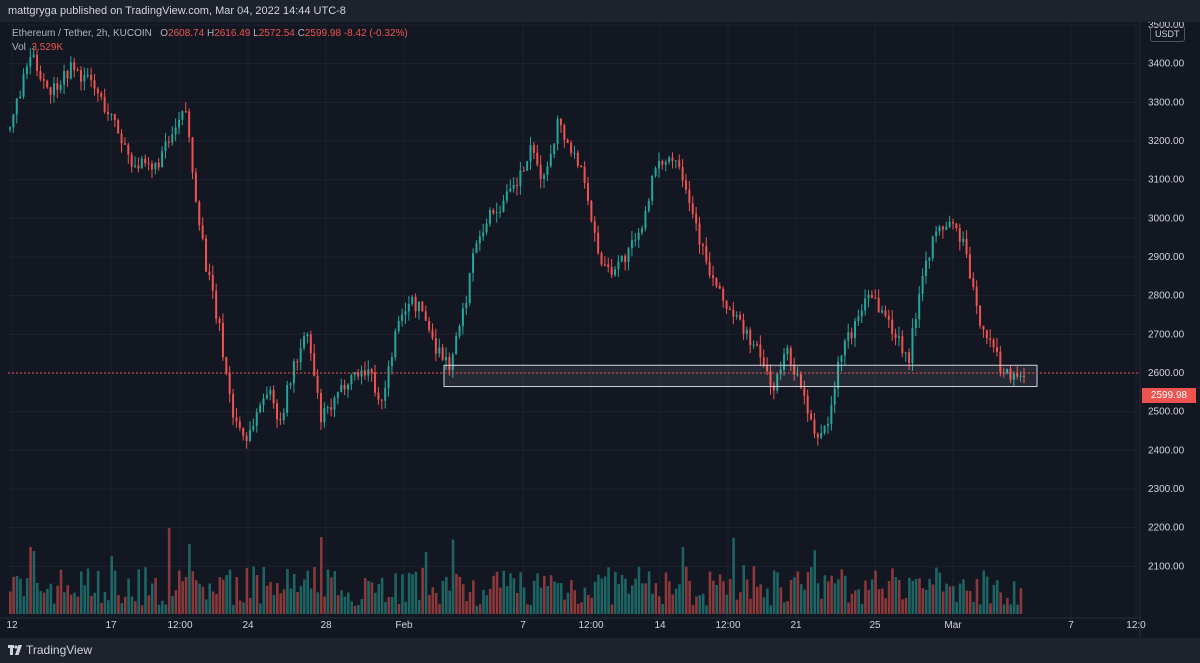 The image size is (1200, 663). Describe the element at coordinates (1167, 34) in the screenshot. I see `currency-tag: USDT` at that location.